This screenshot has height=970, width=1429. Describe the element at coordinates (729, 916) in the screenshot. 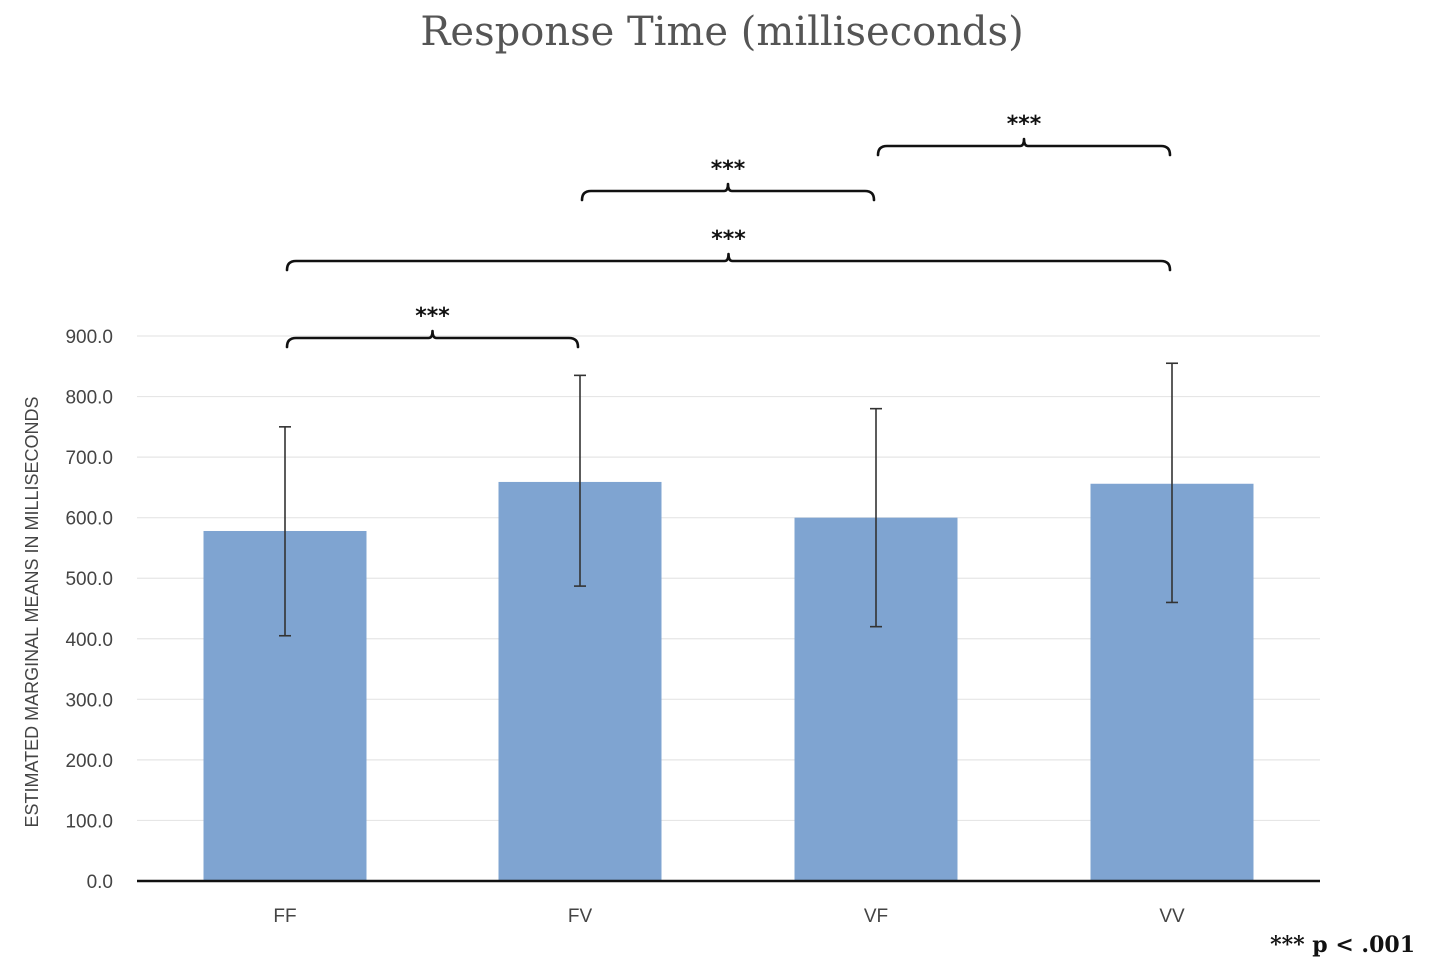

I see `x-axis-categories: FF FV VF VV` at that location.